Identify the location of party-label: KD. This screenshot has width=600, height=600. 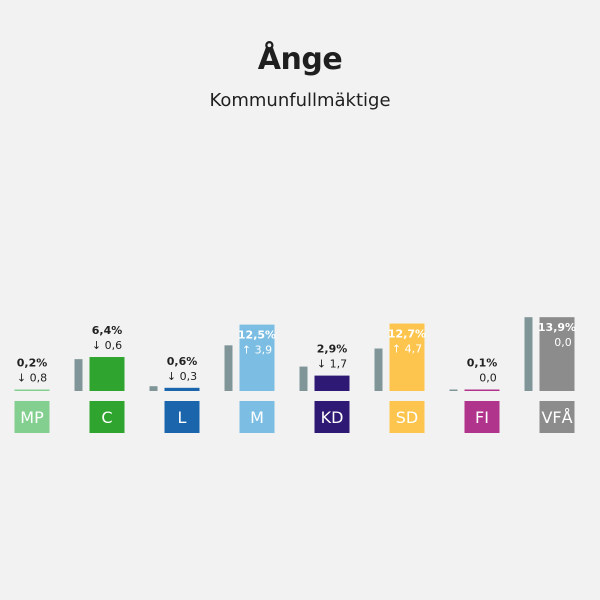
(332, 417).